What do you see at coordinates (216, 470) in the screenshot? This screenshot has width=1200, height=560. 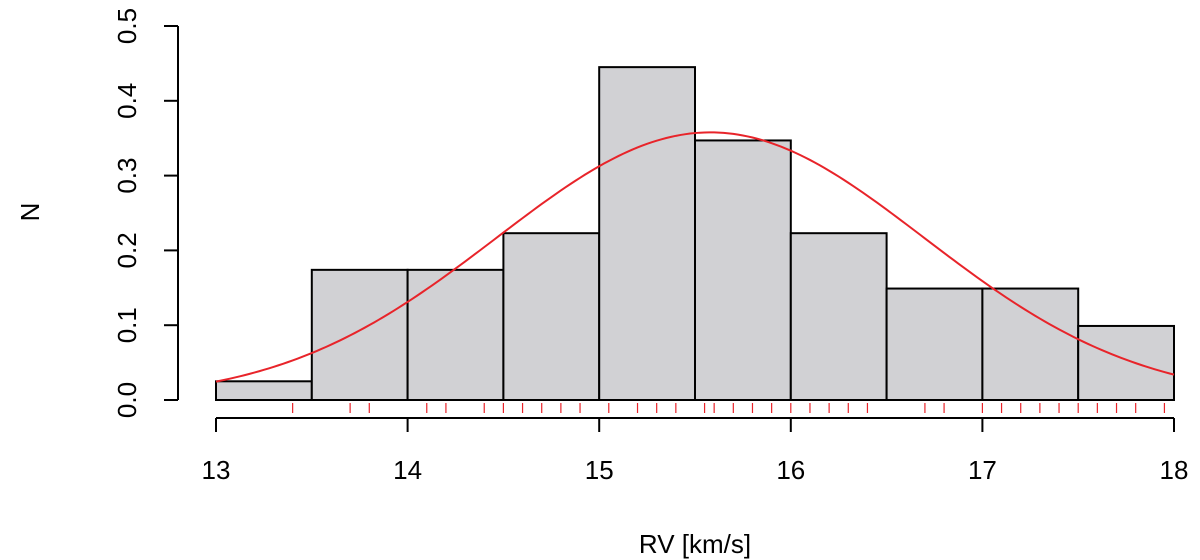 I see `x-tick-label: 13` at bounding box center [216, 470].